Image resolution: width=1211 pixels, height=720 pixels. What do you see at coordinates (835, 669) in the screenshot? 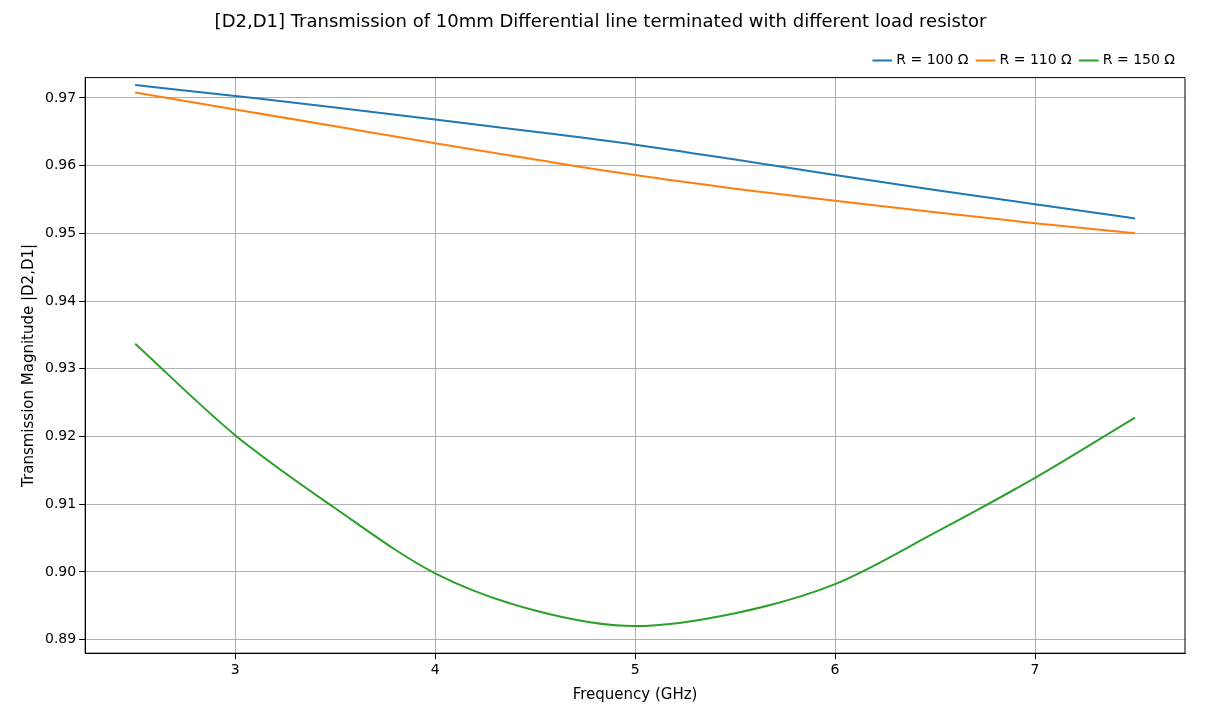
I see `x-tick-label: 6` at bounding box center [835, 669].